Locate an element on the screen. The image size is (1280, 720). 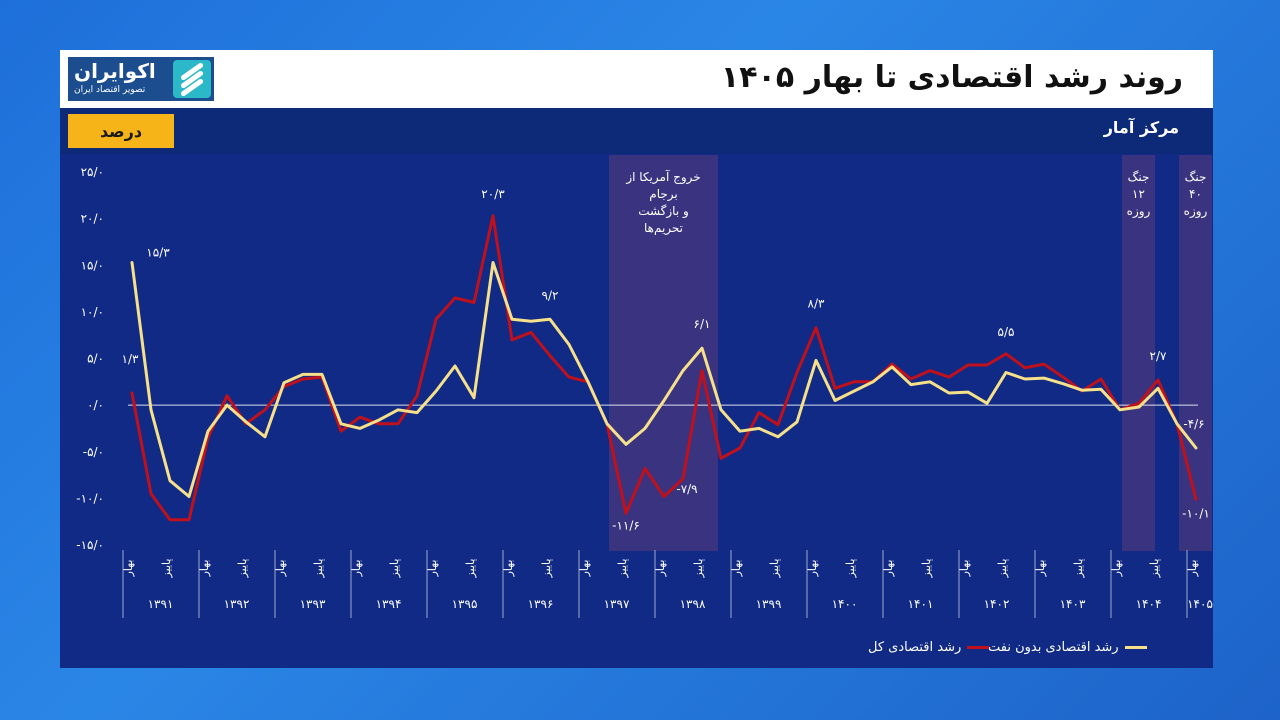
x-year-label: ۱۴۰۲ is located at coordinates (997, 604).